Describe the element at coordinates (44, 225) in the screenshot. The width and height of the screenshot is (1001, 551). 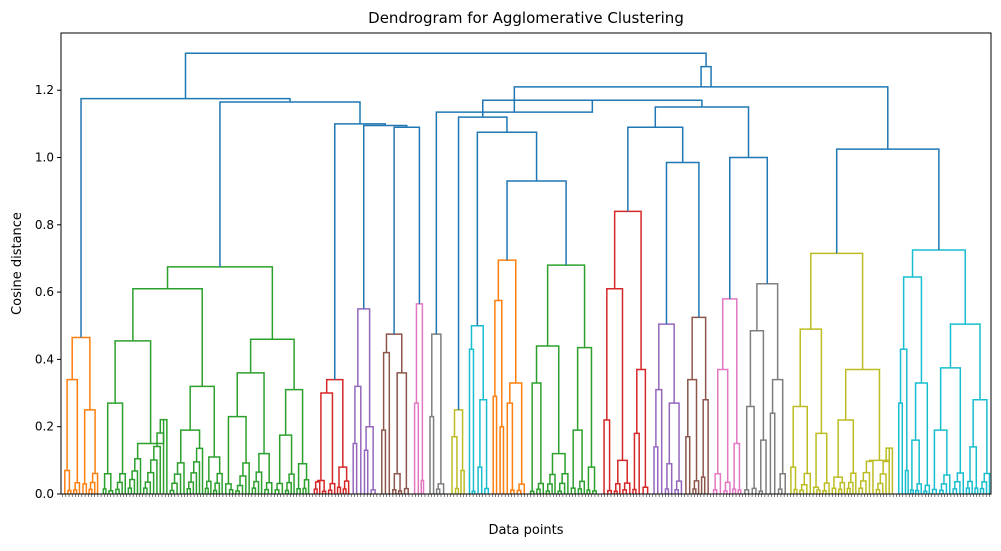
I see `y-tick-label: 0.8` at that location.